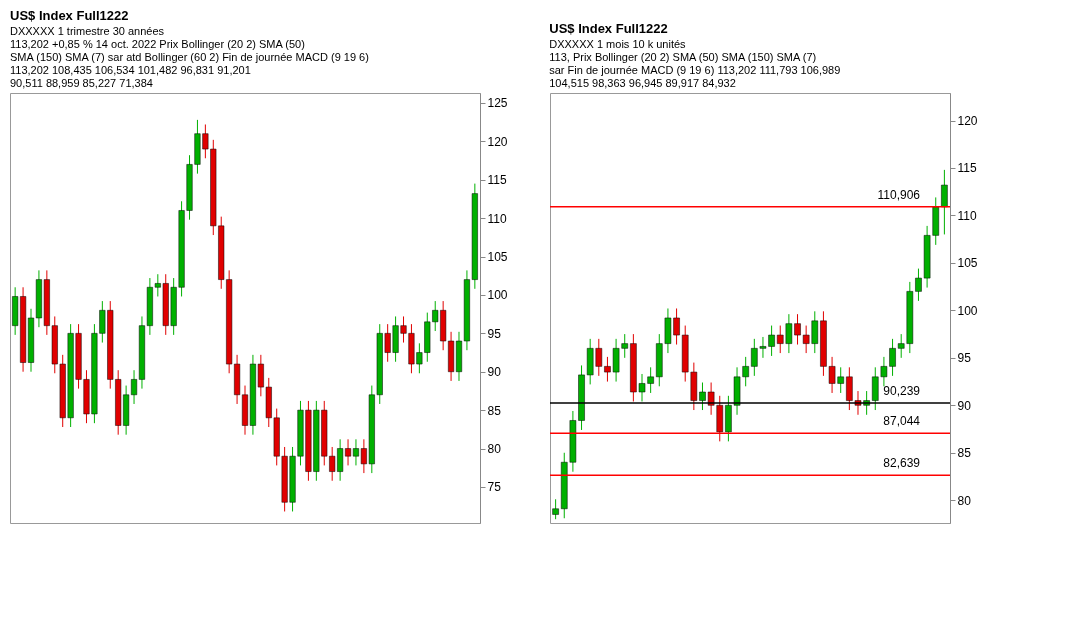 Image resolution: width=1091 pixels, height=619 pixels. What do you see at coordinates (902, 463) in the screenshot?
I see `ref-line-label: 82,639` at bounding box center [902, 463].